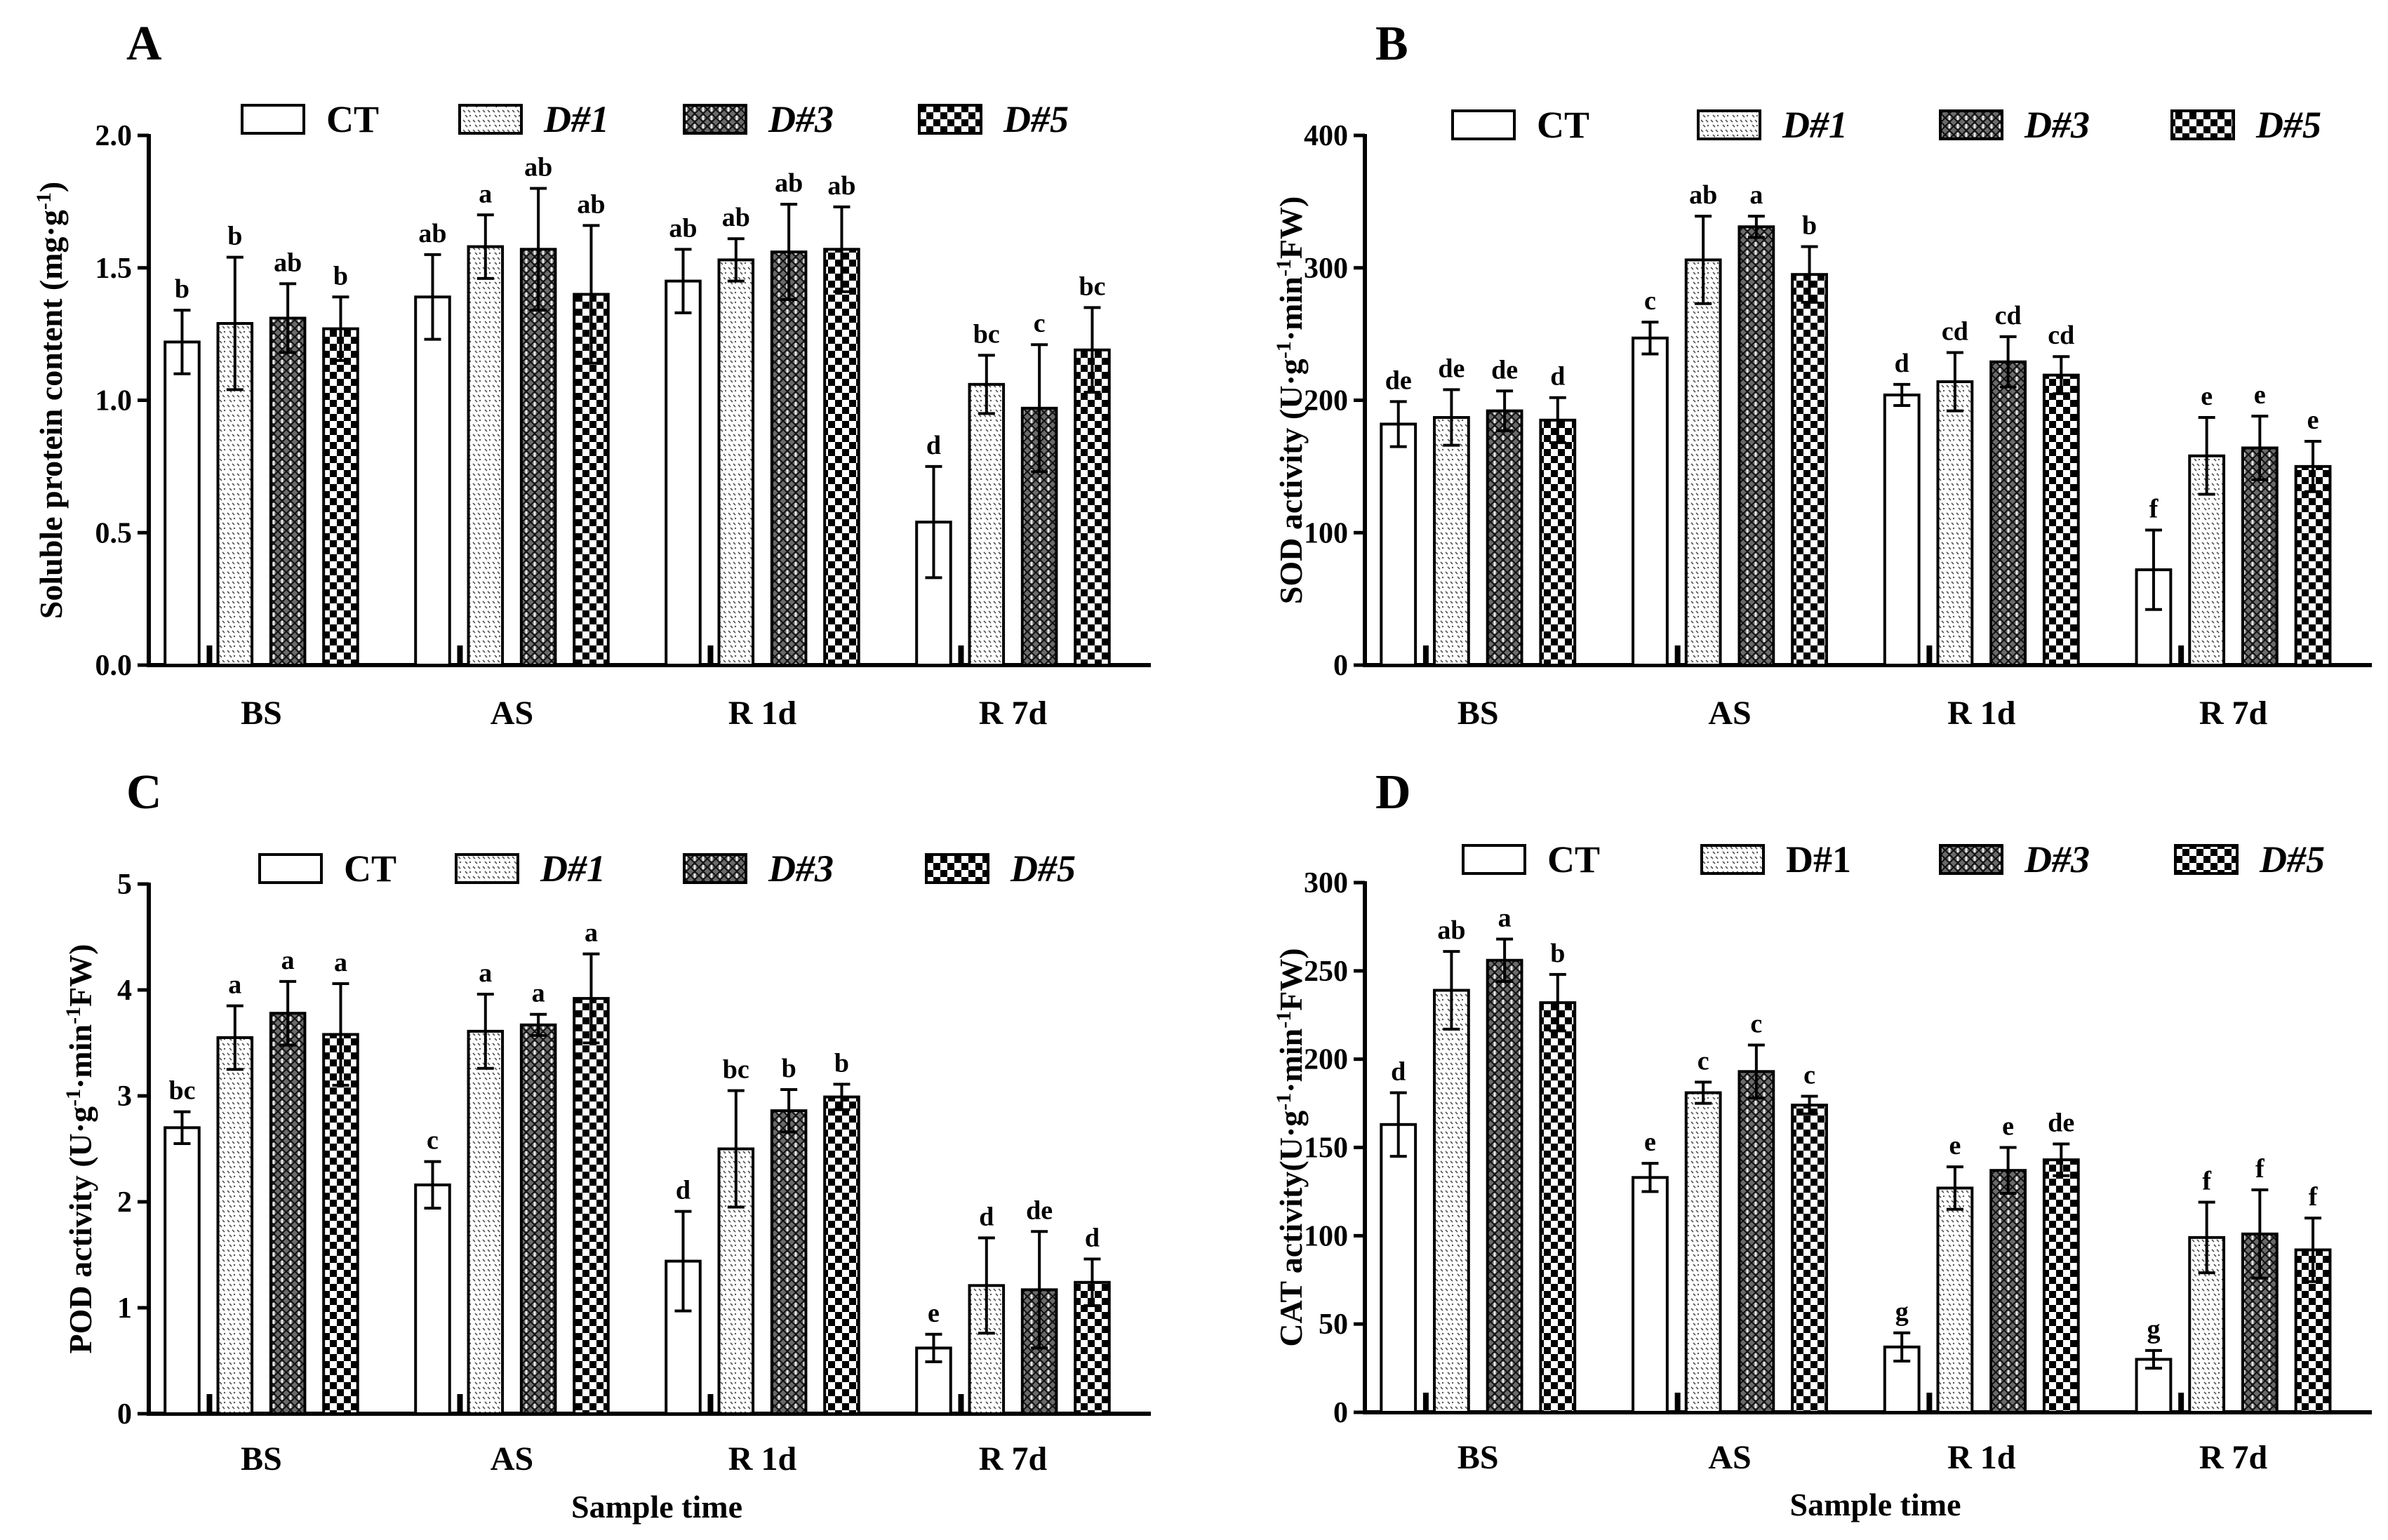 The image size is (2388, 1540). What do you see at coordinates (1703, 462) in the screenshot?
I see `bar-d-1-as` at bounding box center [1703, 462].